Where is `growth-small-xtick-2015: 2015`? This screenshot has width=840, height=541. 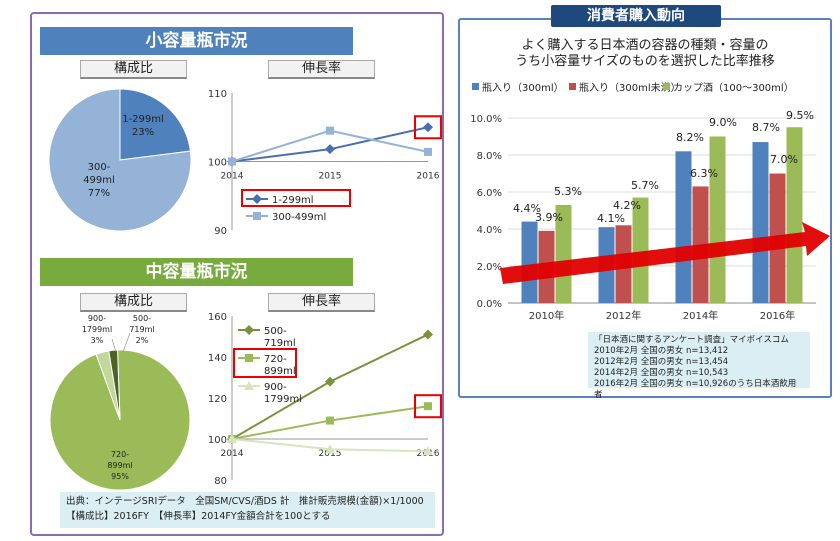 growth-small-xtick-2015: 2015 is located at coordinates (330, 177).